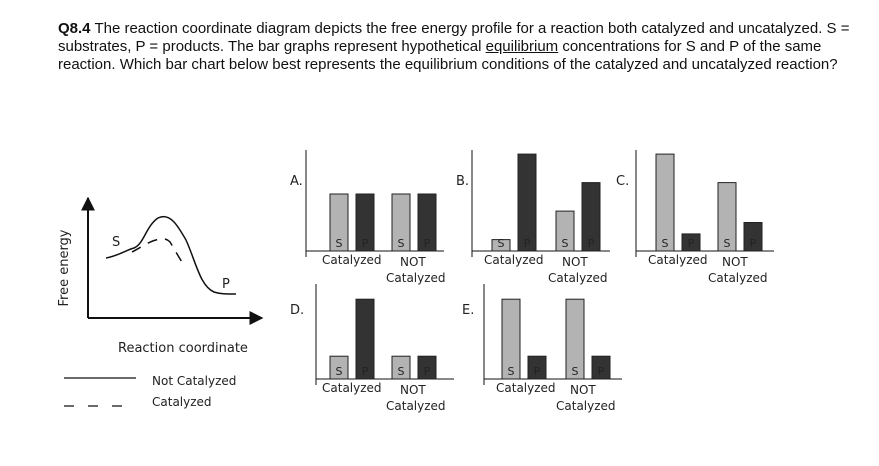 This screenshot has height=466, width=879. I want to click on question-number: Q8.4, so click(74, 28).